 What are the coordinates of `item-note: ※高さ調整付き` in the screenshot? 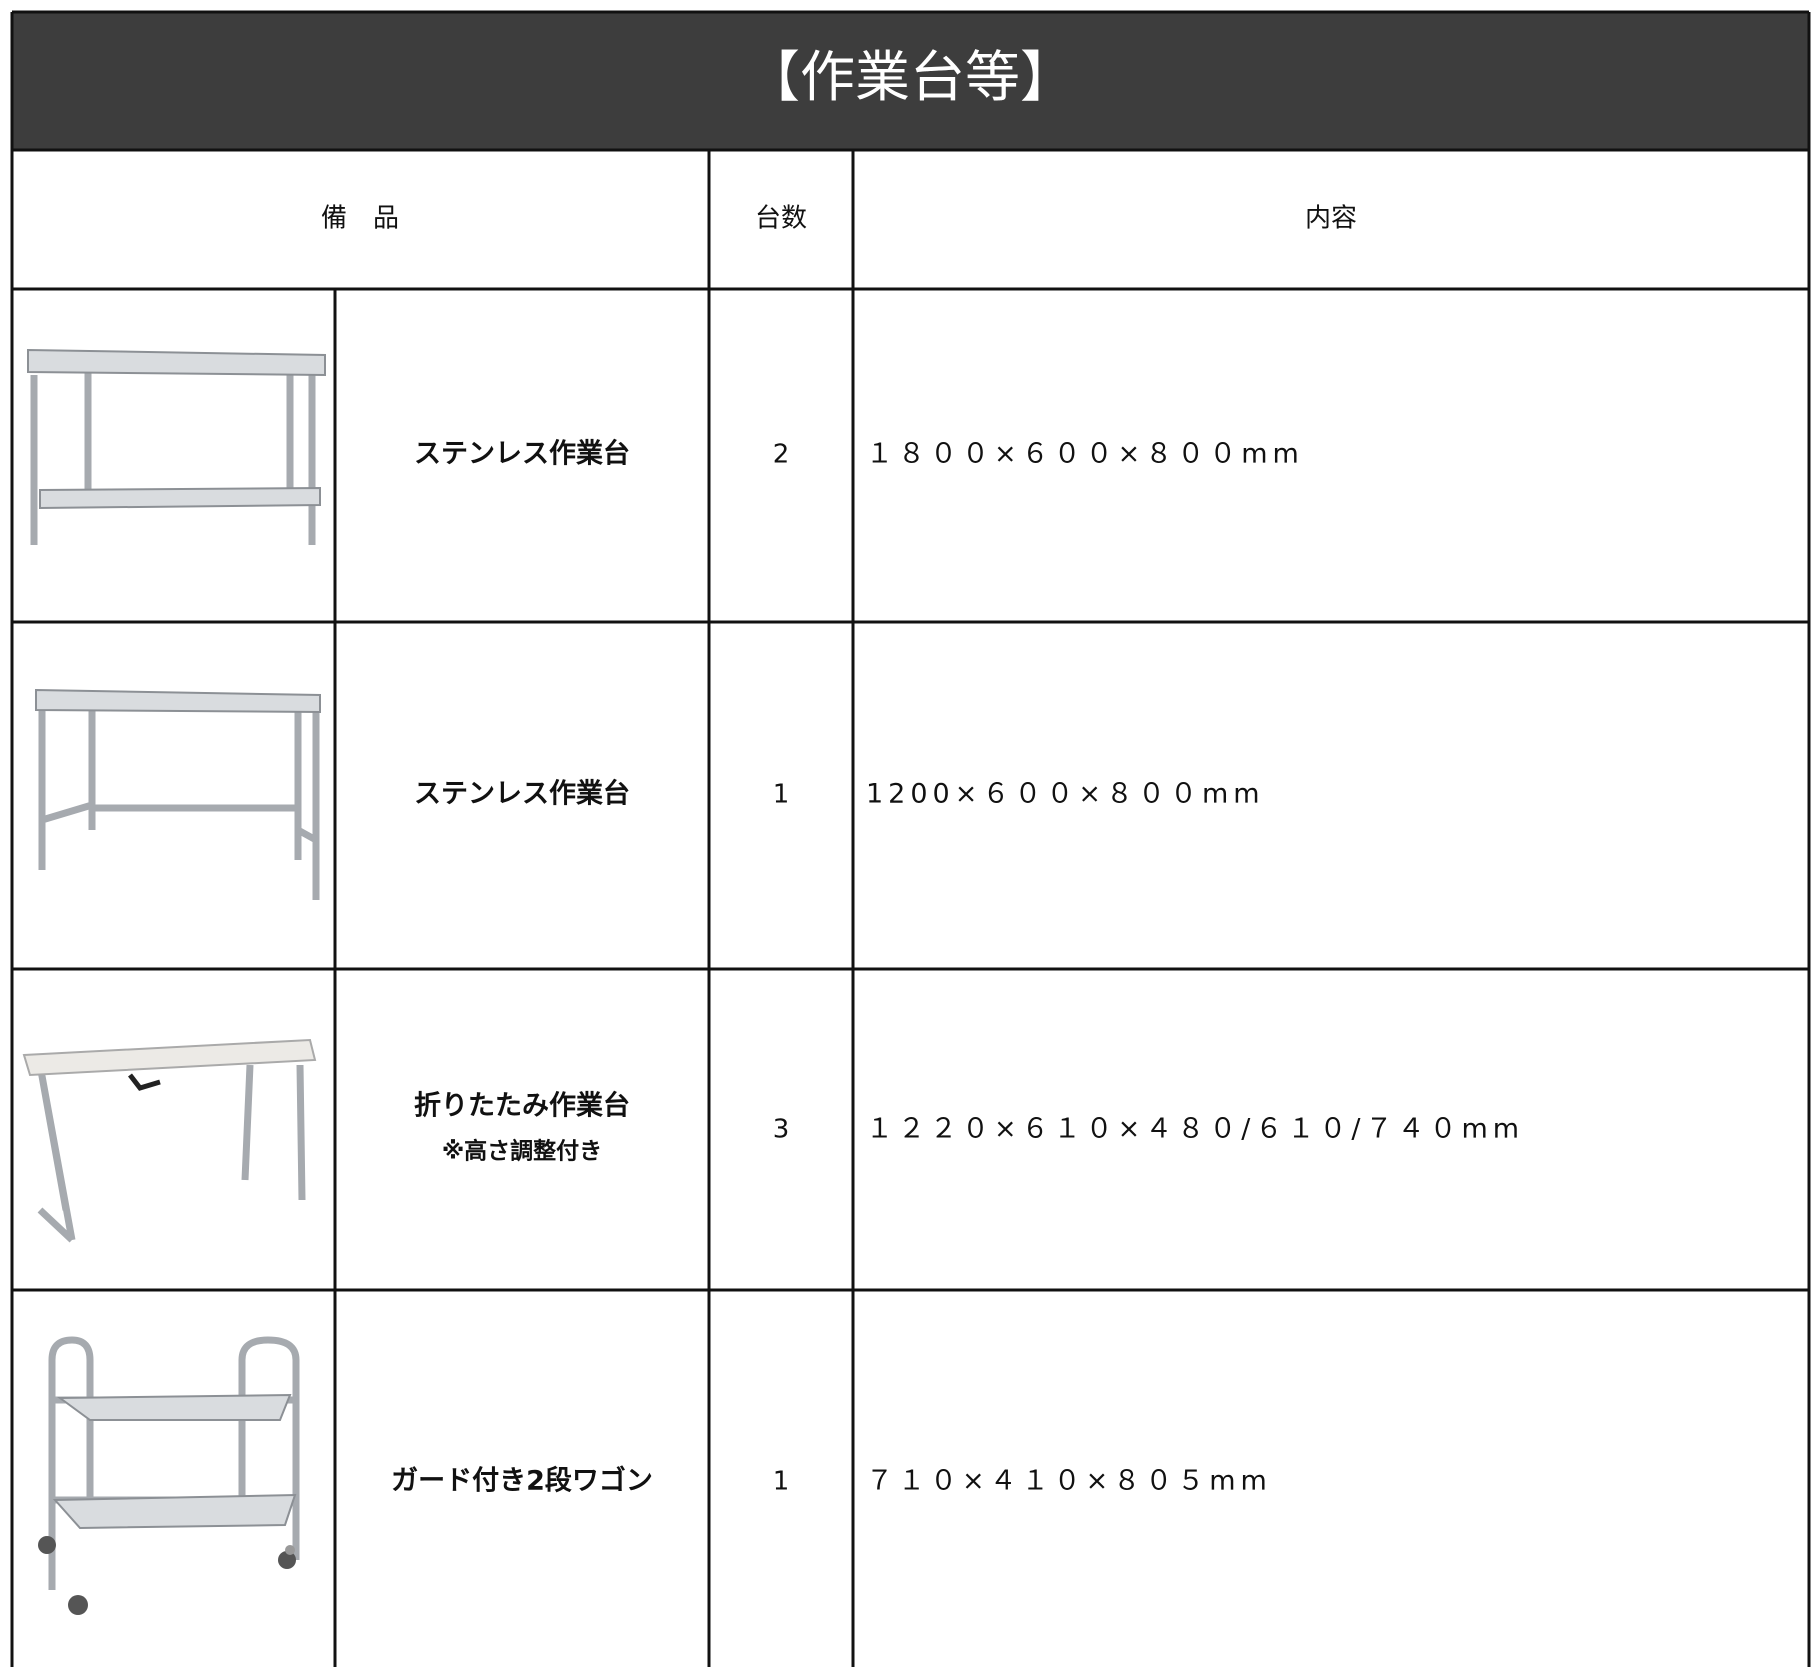 It's located at (522, 1151).